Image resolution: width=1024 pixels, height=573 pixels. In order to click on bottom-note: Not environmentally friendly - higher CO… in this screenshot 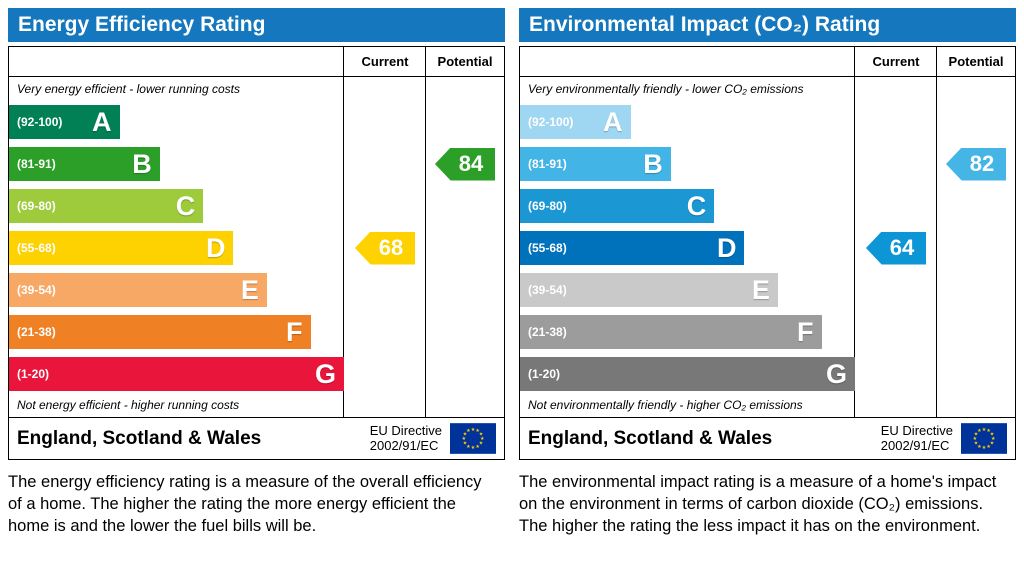, I will do `click(665, 405)`.